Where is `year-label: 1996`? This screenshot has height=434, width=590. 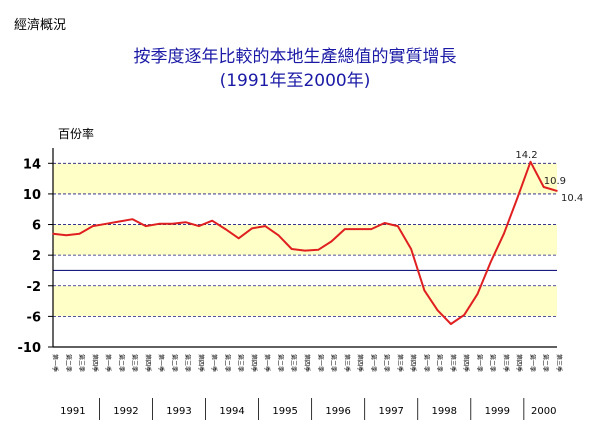 year-label: 1996 is located at coordinates (337, 411).